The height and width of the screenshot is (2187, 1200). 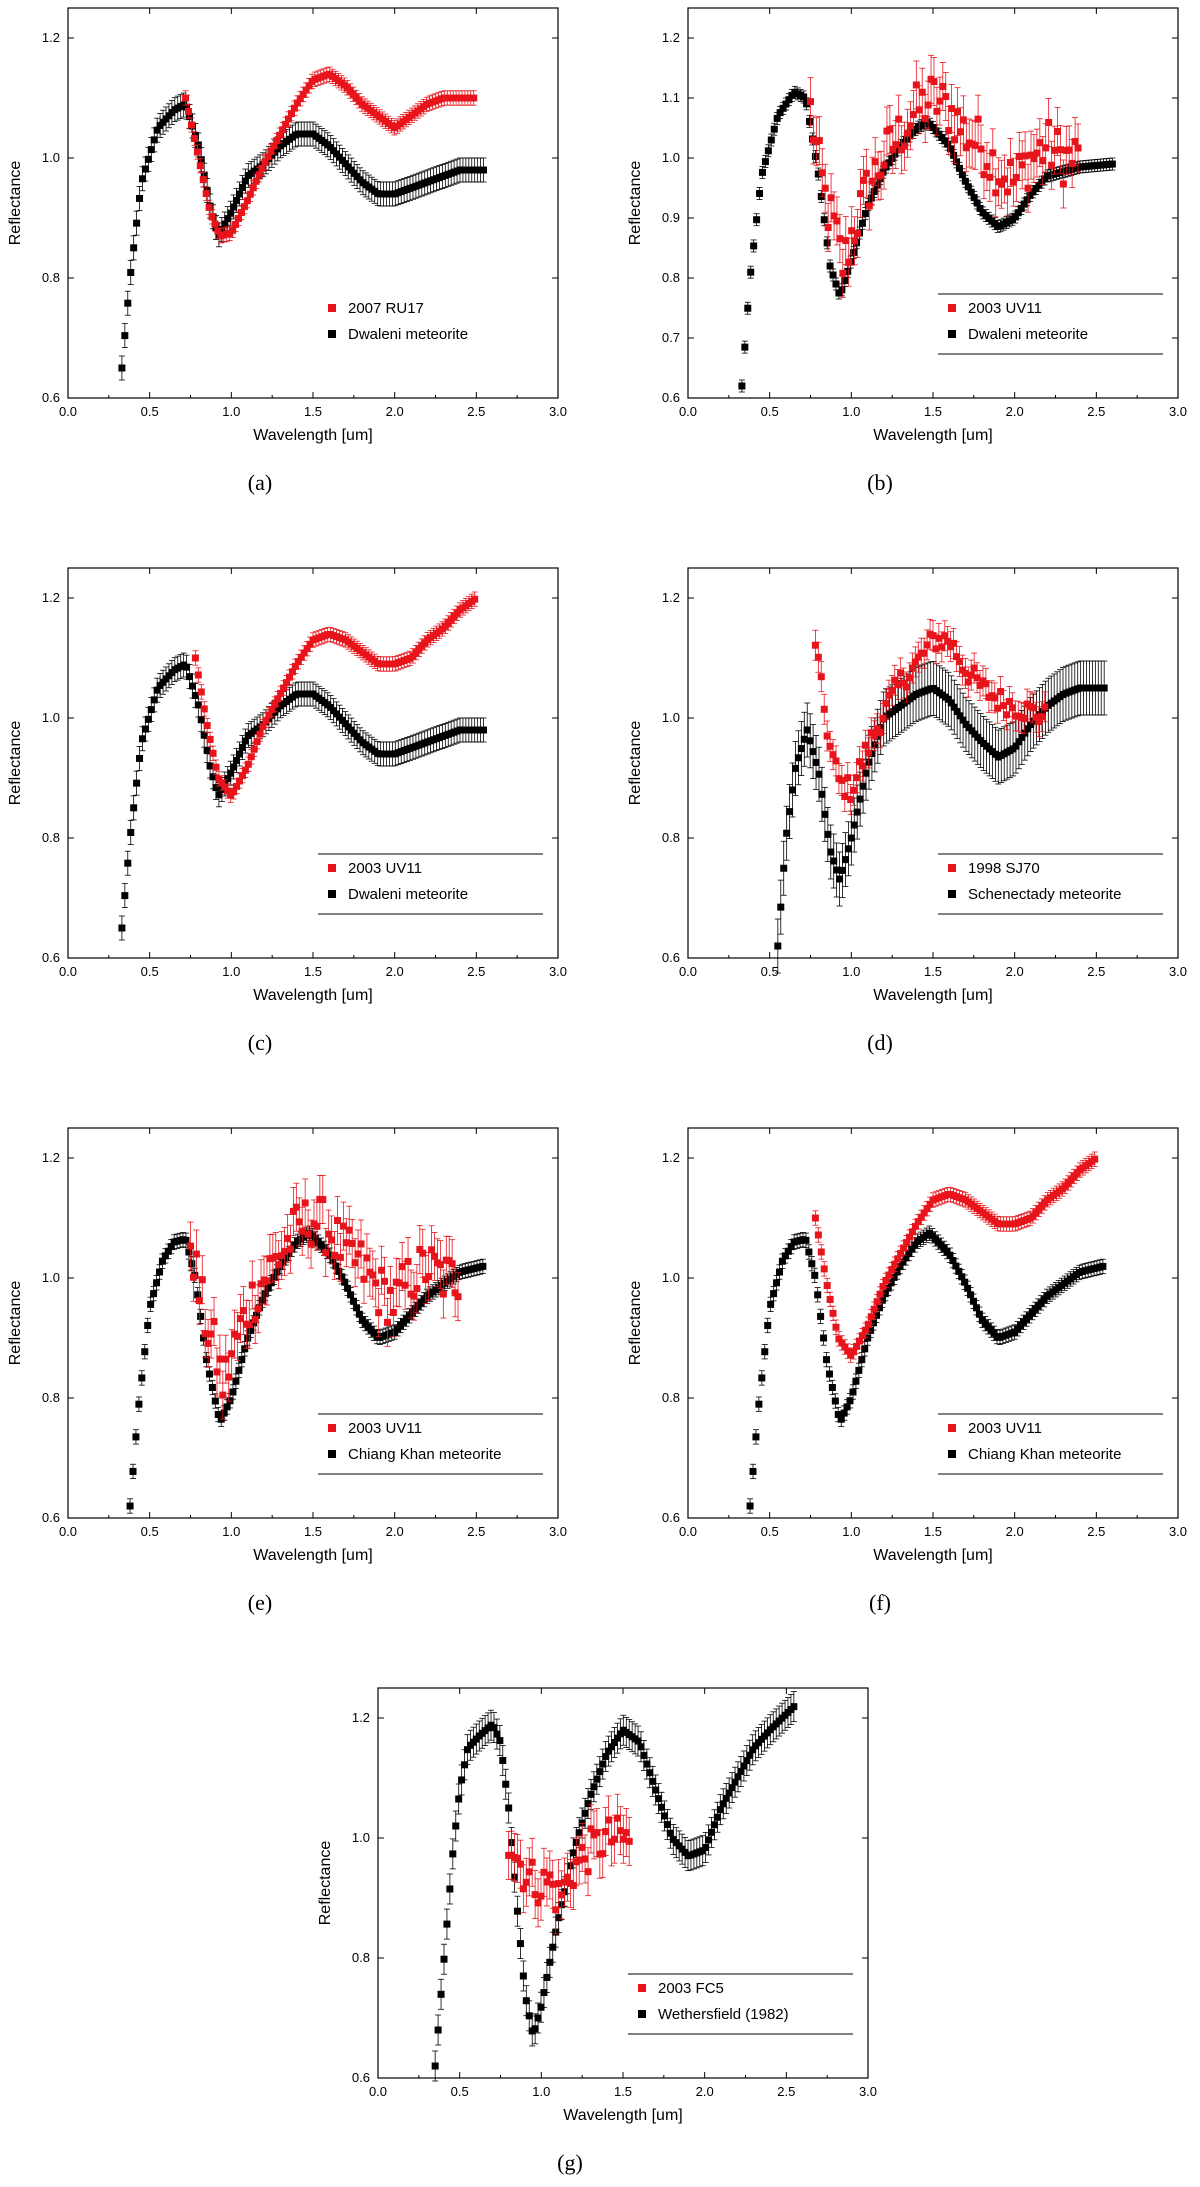 I want to click on legend-label: Dwaleni meteorite, so click(x=1028, y=334).